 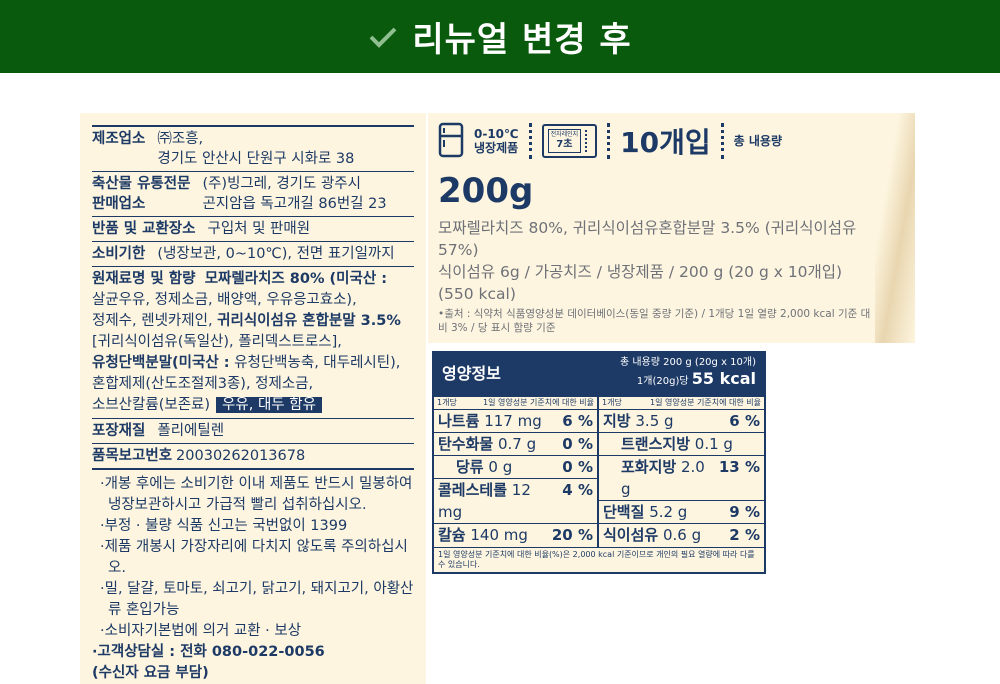 What do you see at coordinates (383, 37) in the screenshot?
I see `check-icon` at bounding box center [383, 37].